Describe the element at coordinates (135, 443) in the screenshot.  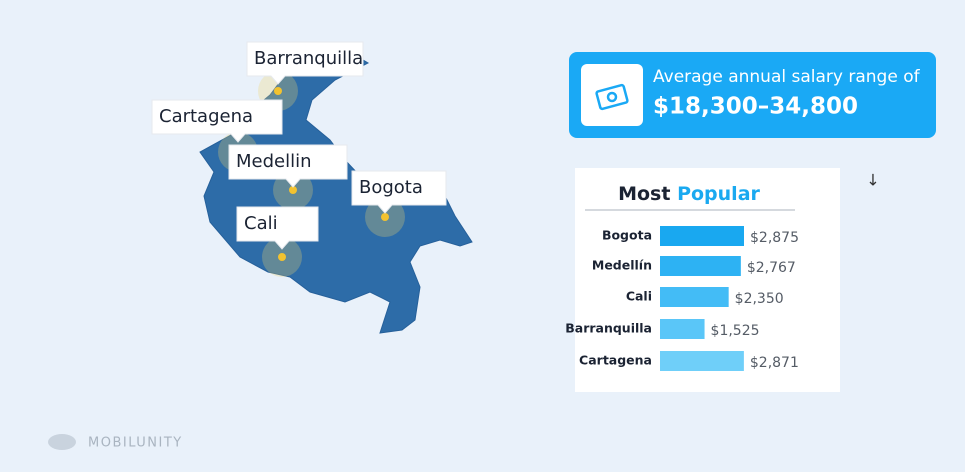
I see `brand-name: MOBILUNITY` at that location.